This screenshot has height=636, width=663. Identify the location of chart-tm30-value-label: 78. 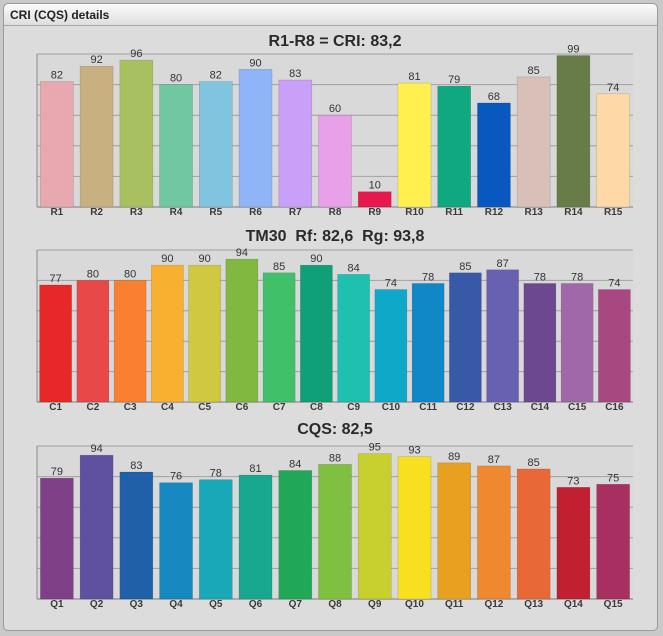
(540, 277).